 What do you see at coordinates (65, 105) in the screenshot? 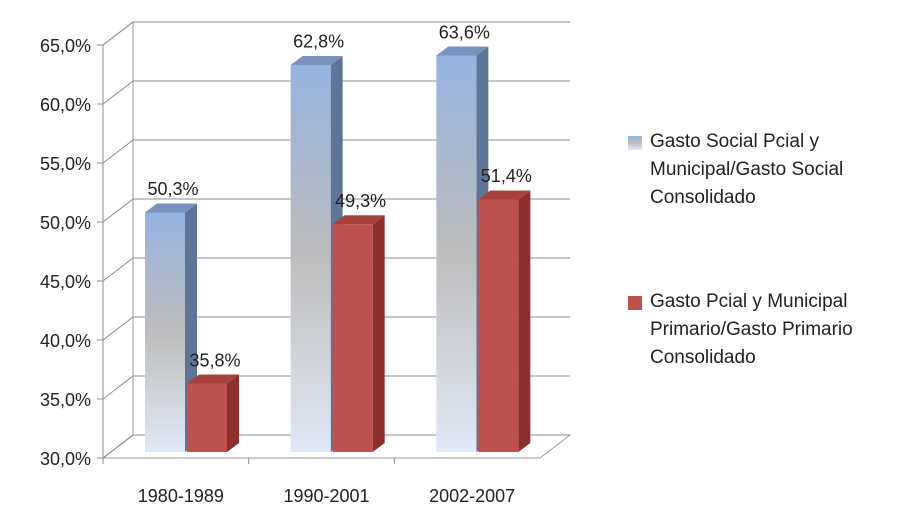
I see `y-tick-label: 60,0%` at bounding box center [65, 105].